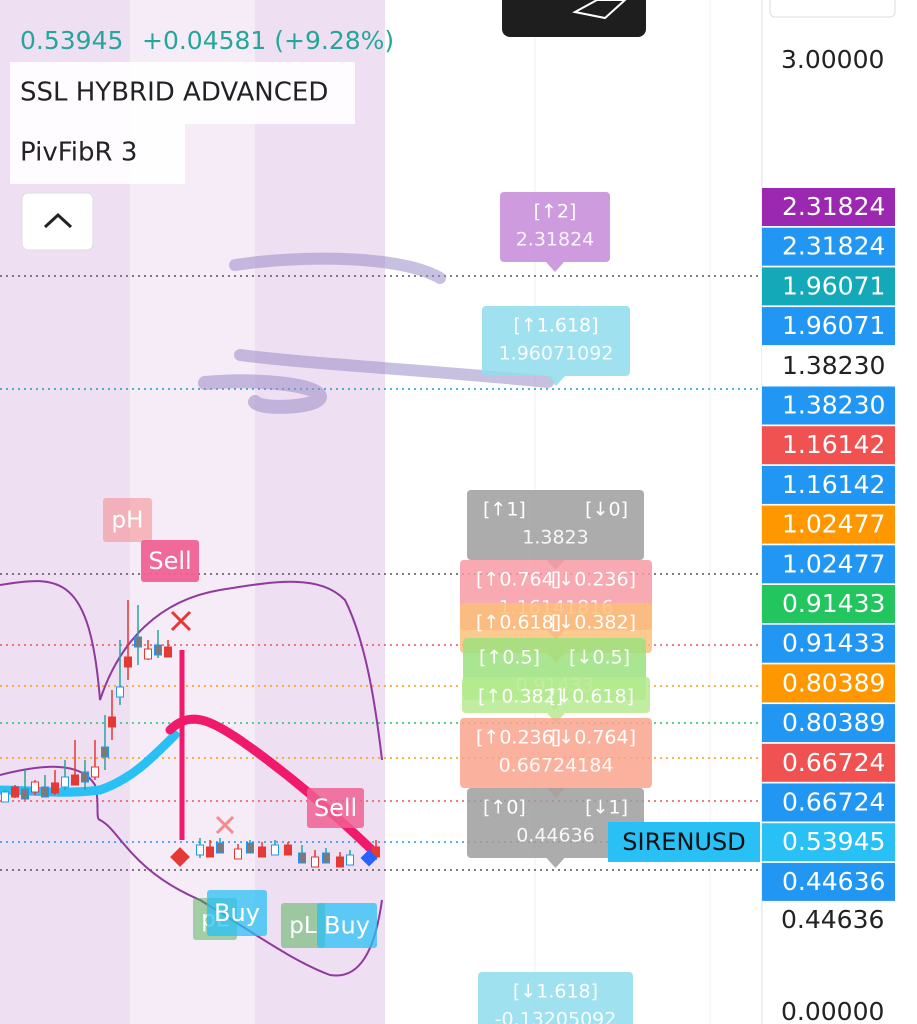 This screenshot has height=1024, width=917. I want to click on pivot-level: [↑0.236], so click(518, 738).